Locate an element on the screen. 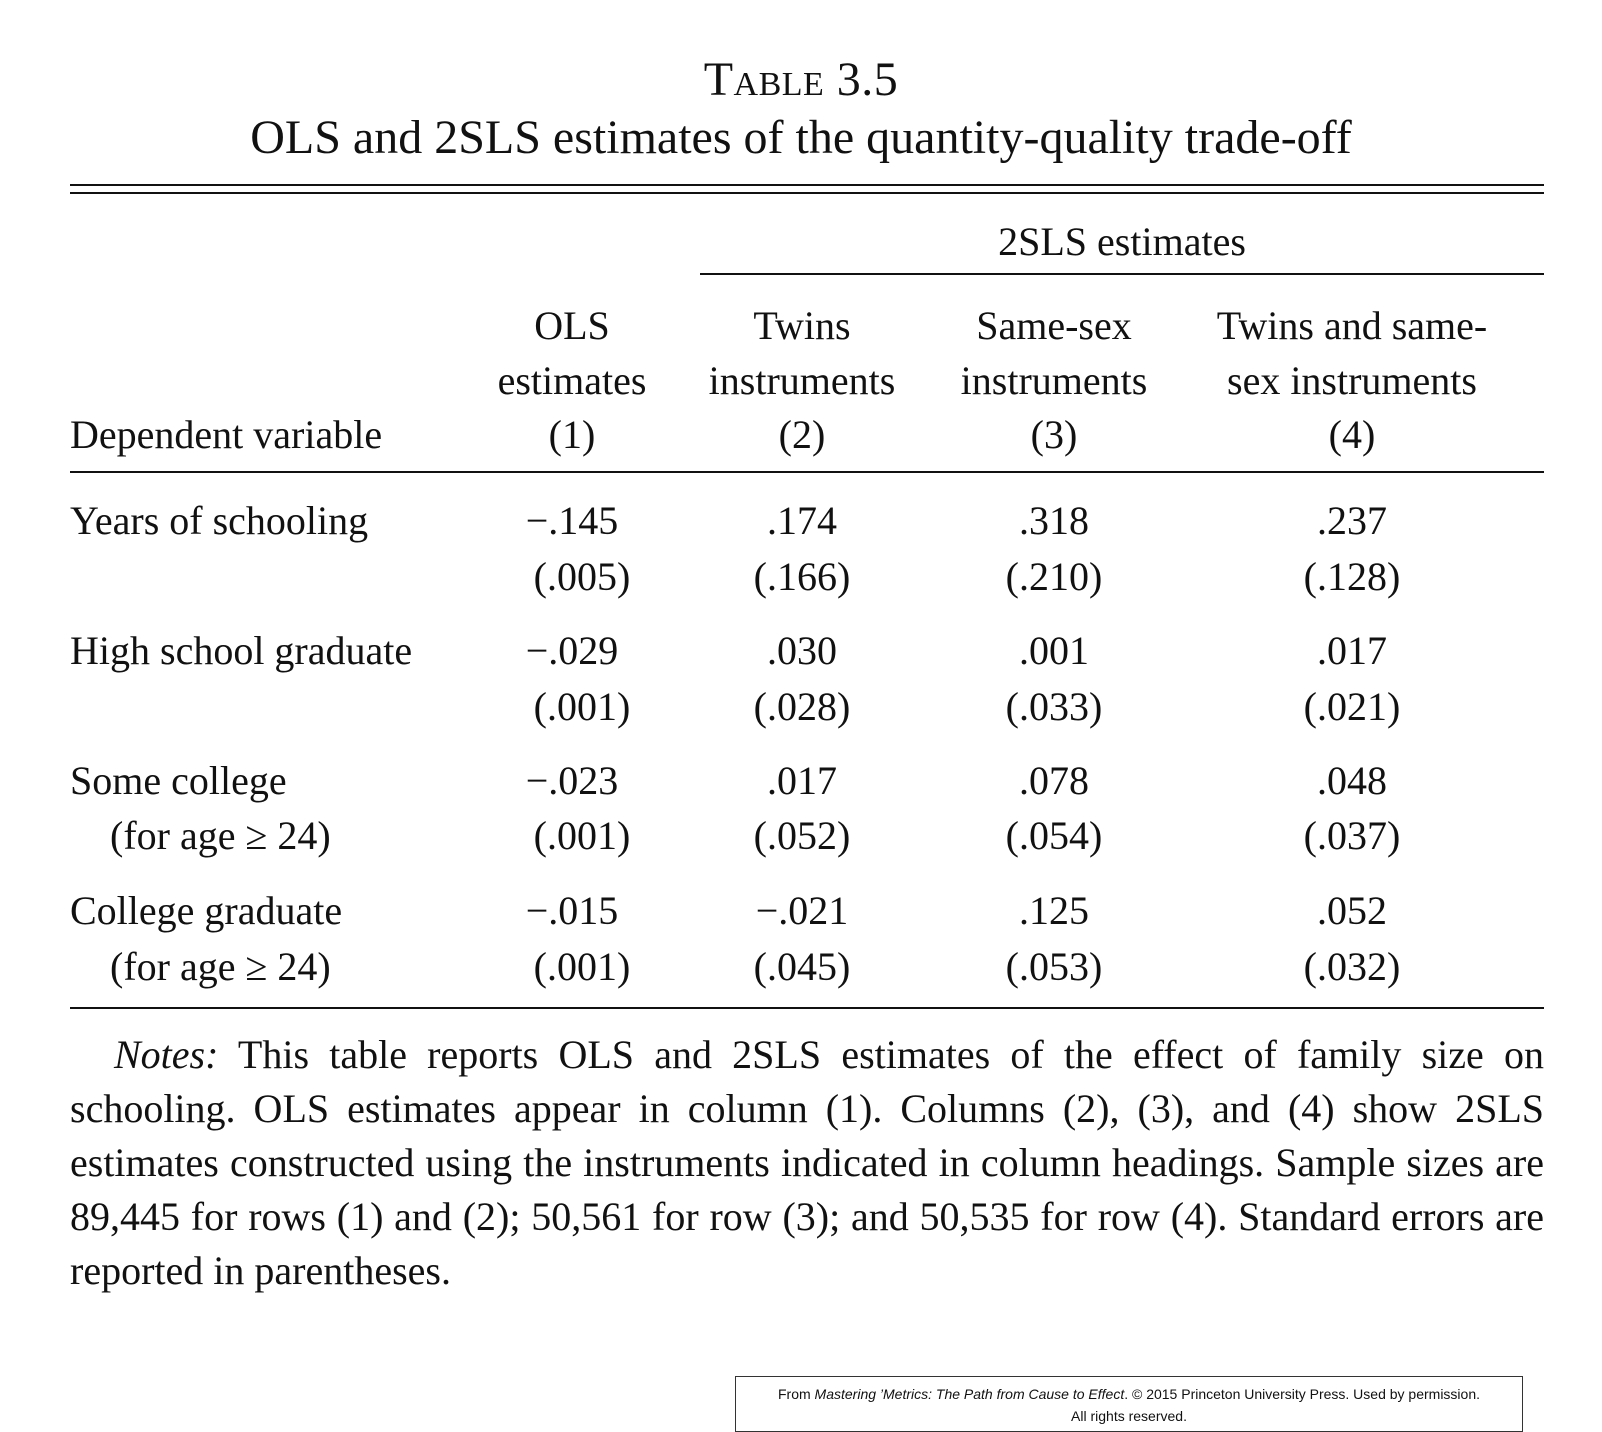 The width and height of the screenshot is (1602, 1432). row-label: Years of schooling is located at coordinates (219, 520).